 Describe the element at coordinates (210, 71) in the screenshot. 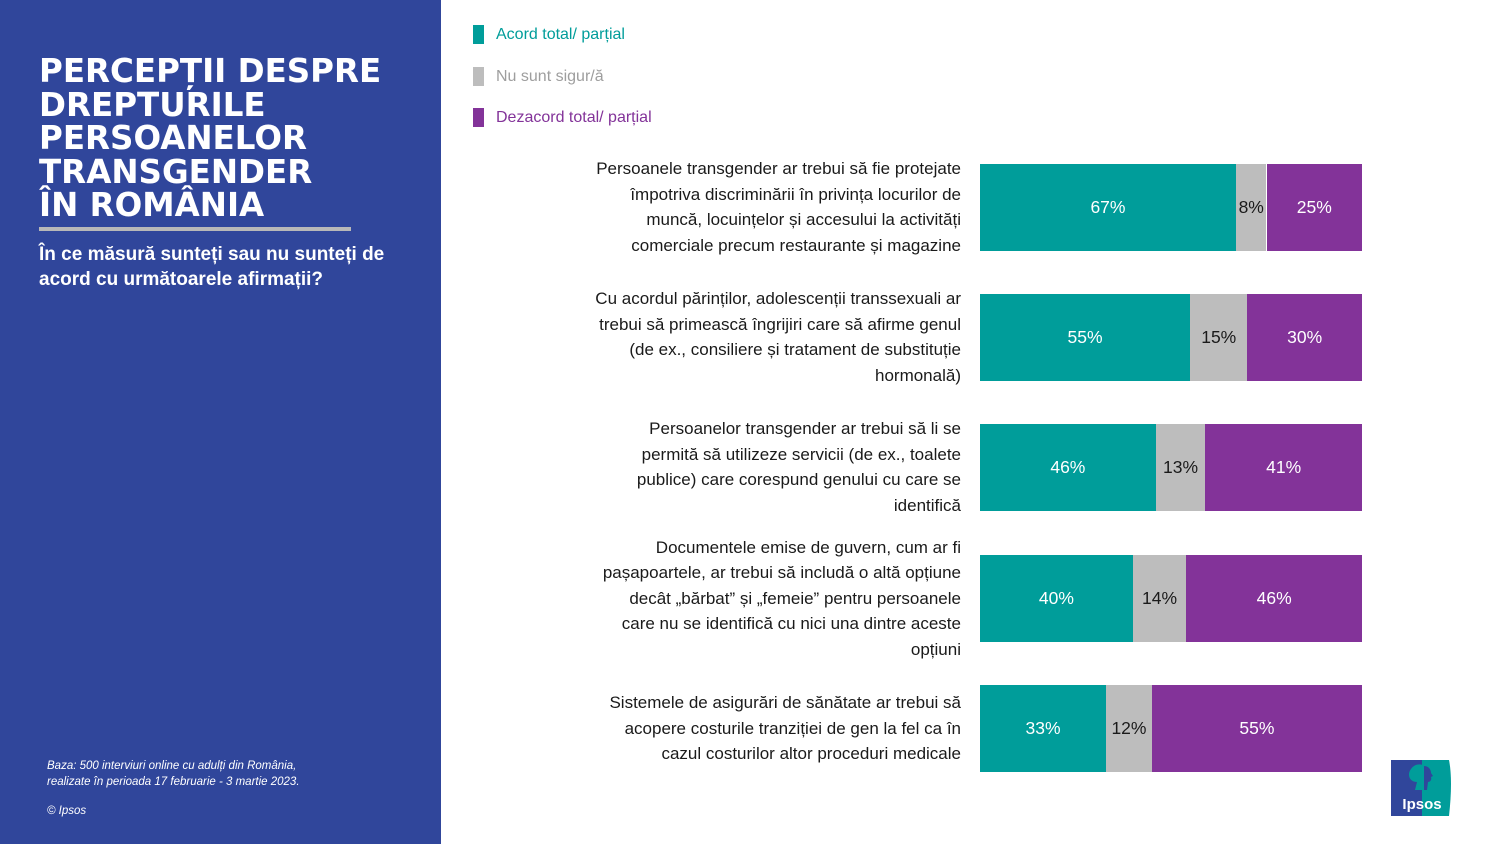

I see `title-line: PERCEPȚII DESPRE` at that location.